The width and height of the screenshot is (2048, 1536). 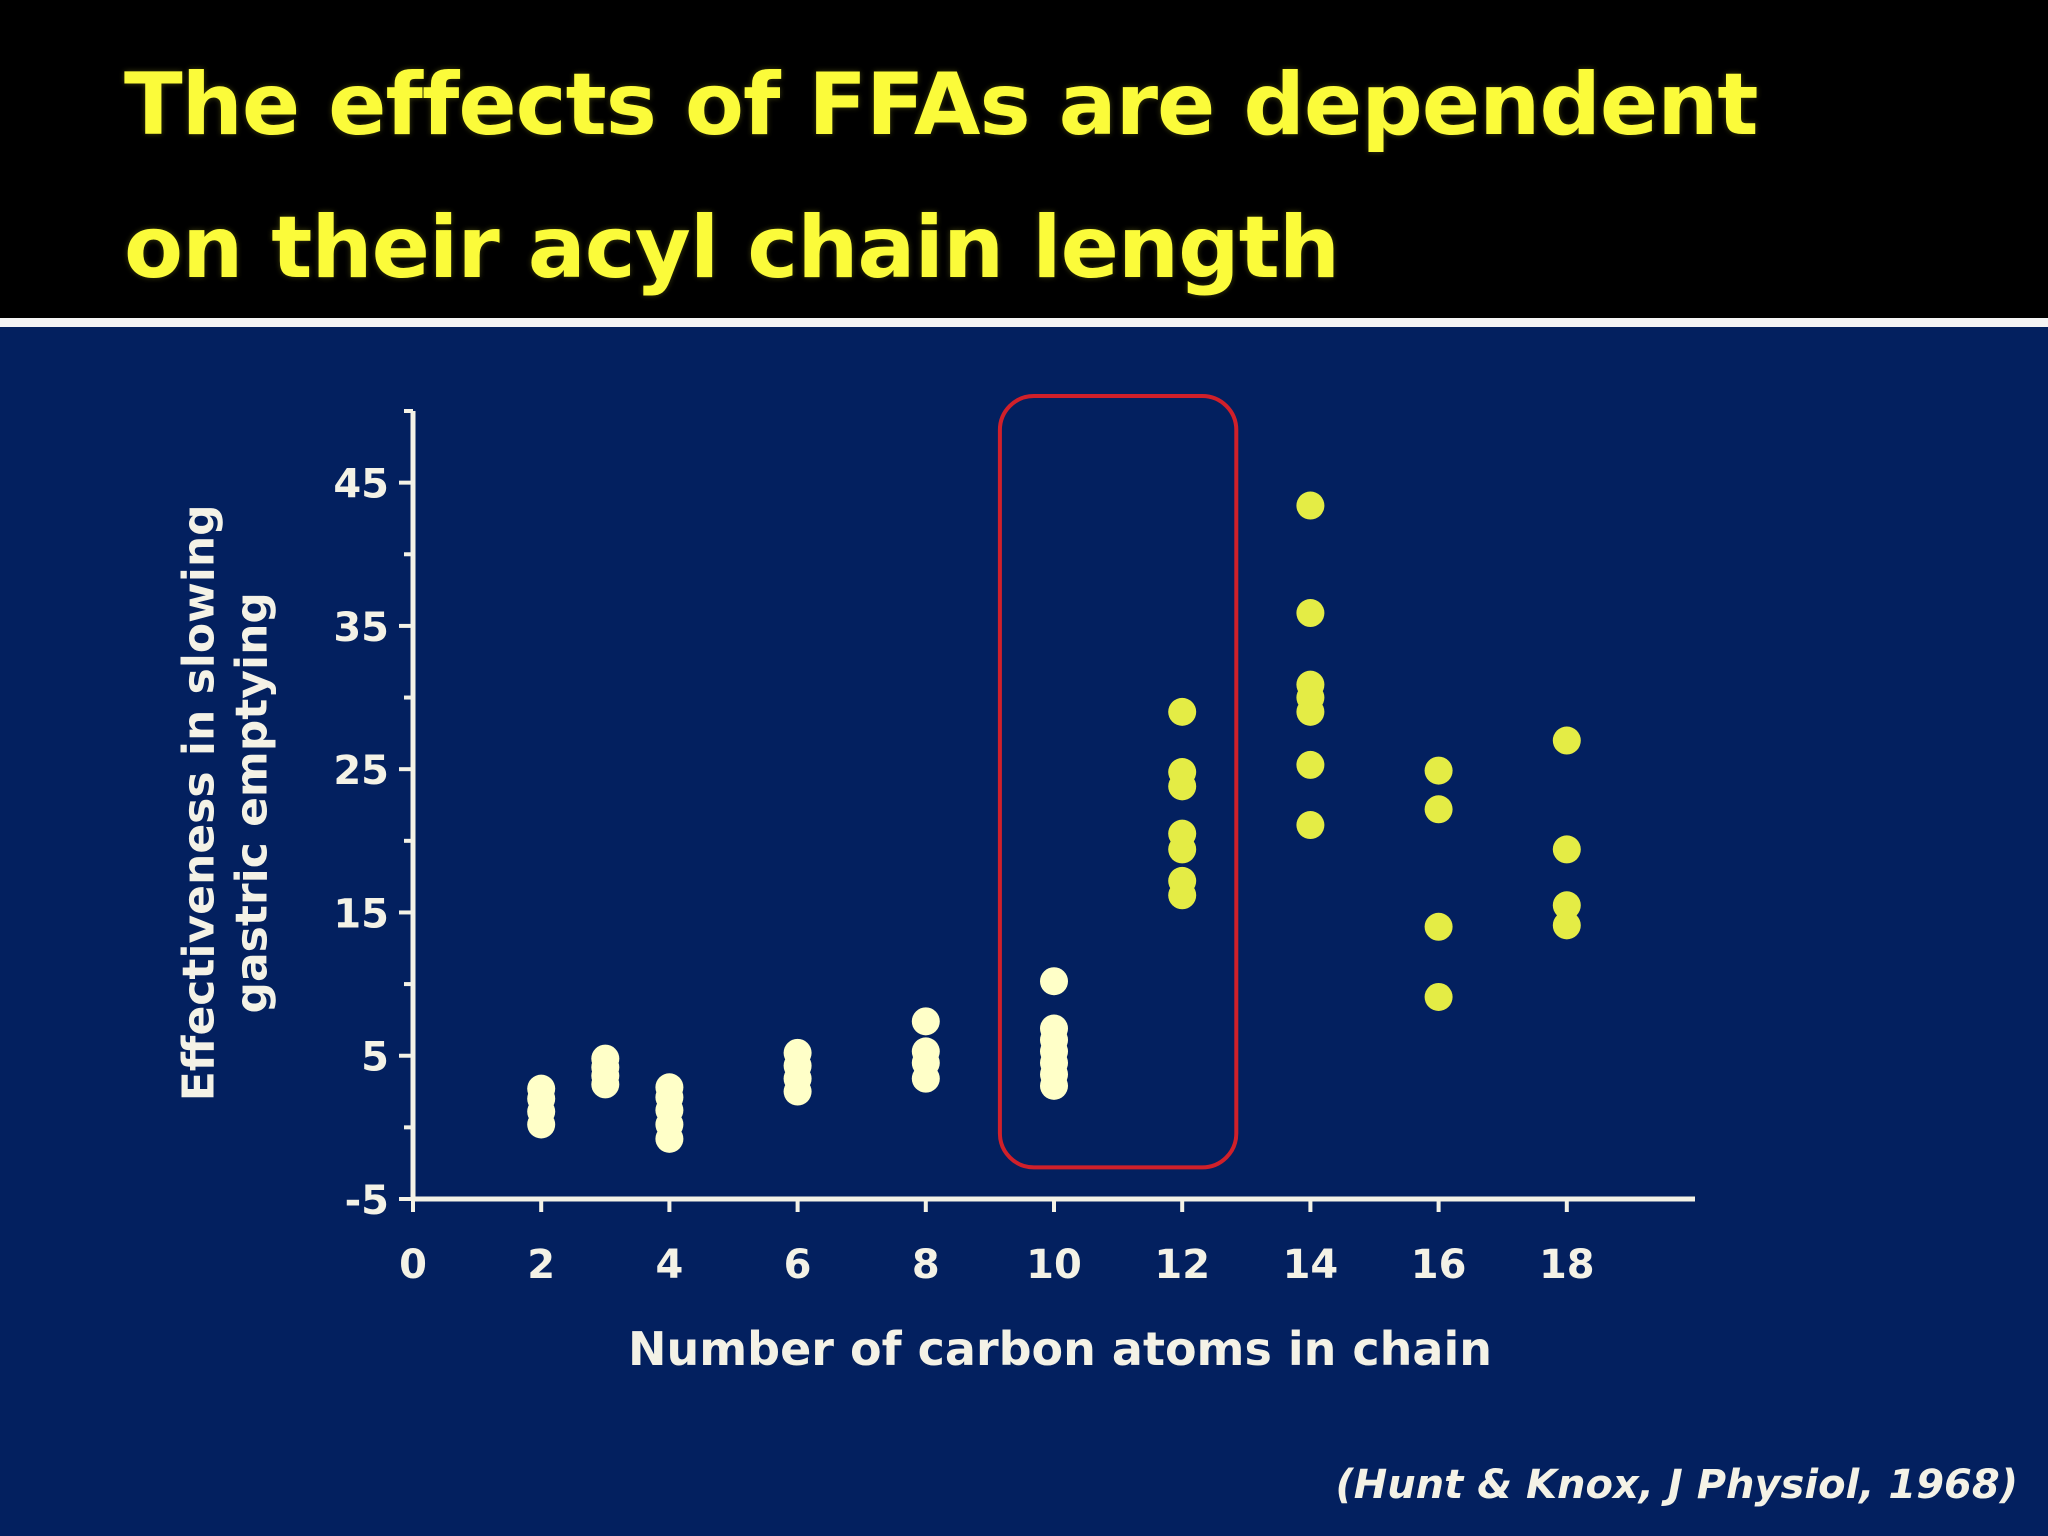 What do you see at coordinates (1311, 1265) in the screenshot?
I see `x-tick-label: 14` at bounding box center [1311, 1265].